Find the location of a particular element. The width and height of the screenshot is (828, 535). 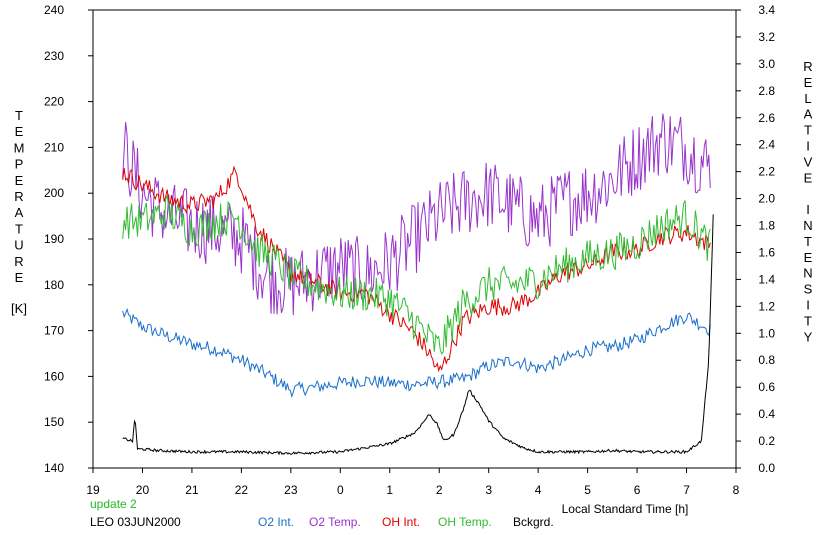

left-tick-label: 190 is located at coordinates (54, 239).